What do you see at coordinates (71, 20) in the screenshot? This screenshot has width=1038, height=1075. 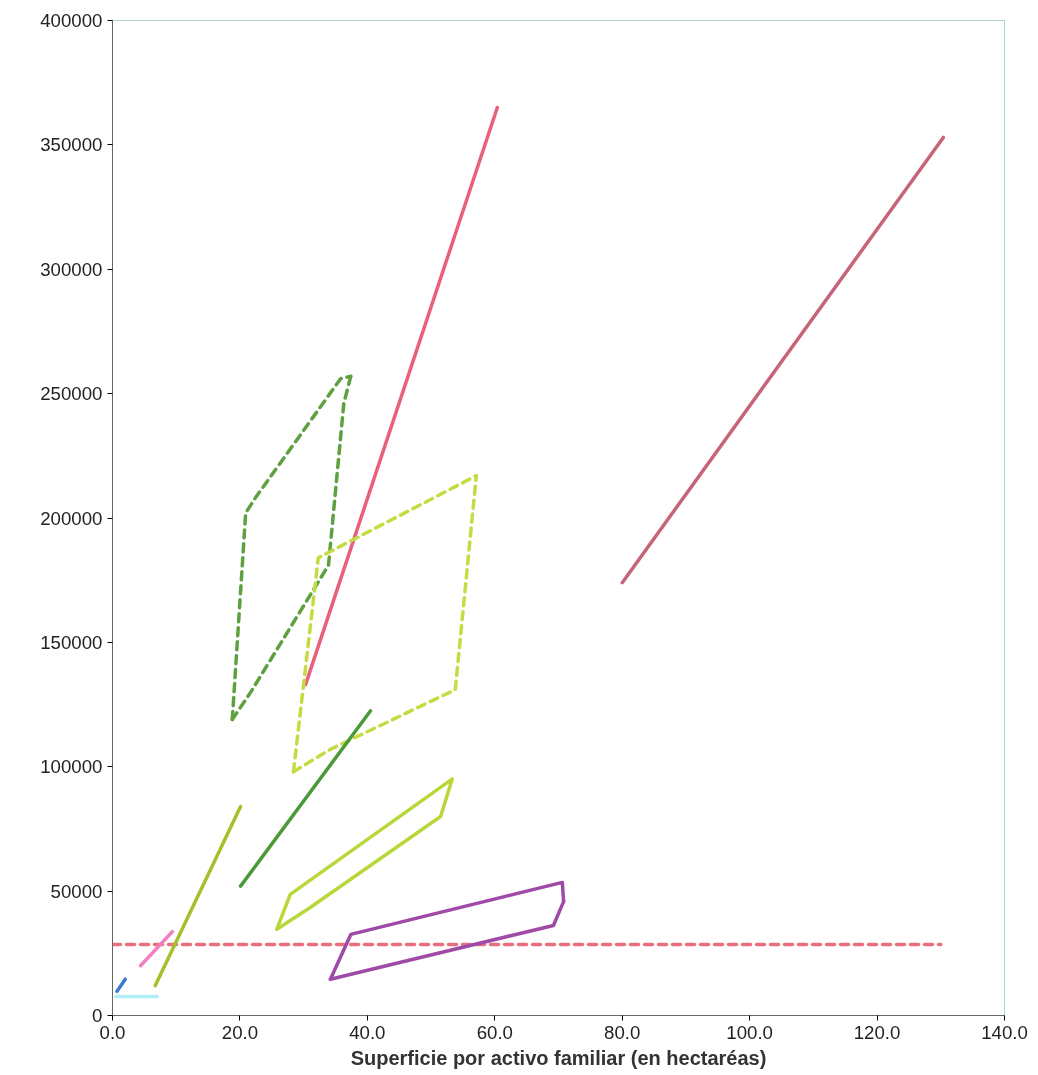 I see `y-tick-label: 400000` at bounding box center [71, 20].